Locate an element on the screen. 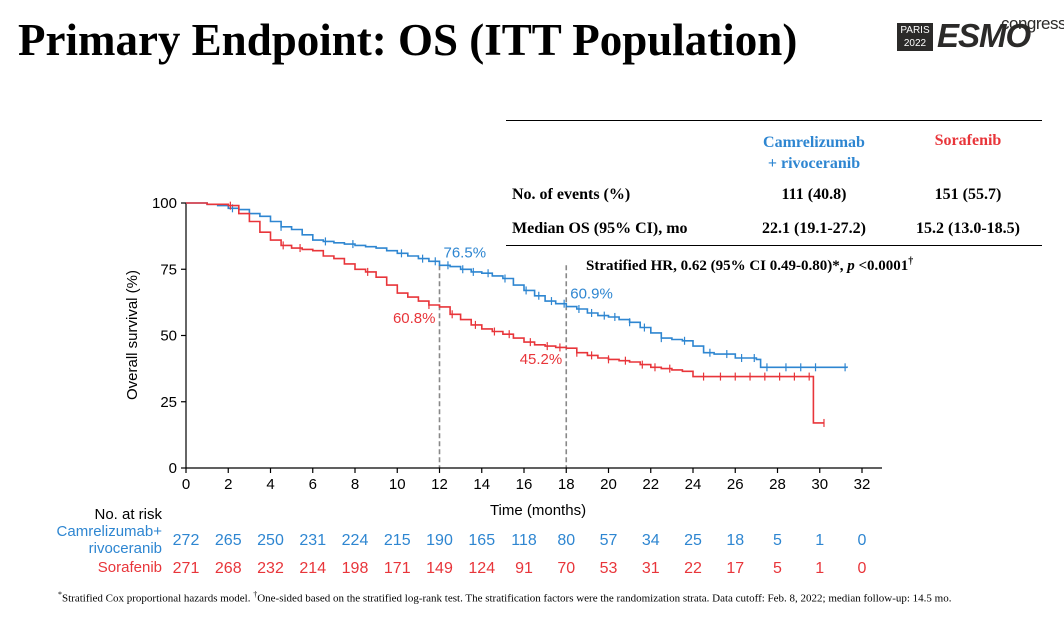  at-risk-camrelizumab-18: 80 is located at coordinates (566, 540).